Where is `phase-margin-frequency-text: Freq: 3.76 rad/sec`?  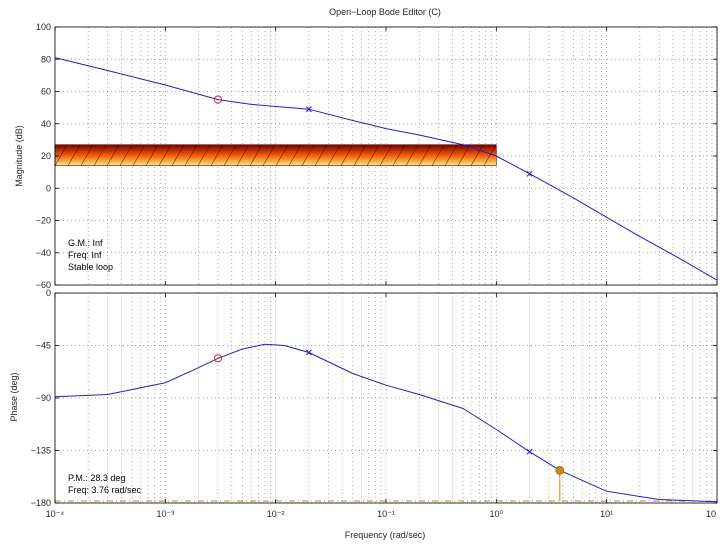 phase-margin-frequency-text: Freq: 3.76 rad/sec is located at coordinates (105, 490).